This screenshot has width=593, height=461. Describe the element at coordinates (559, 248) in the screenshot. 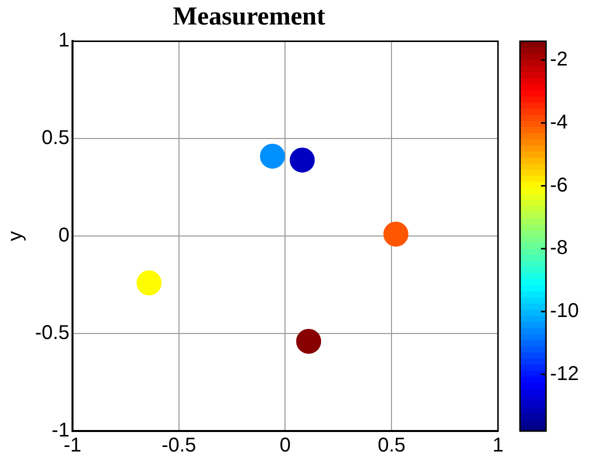

I see `color-bar-label: -8` at that location.